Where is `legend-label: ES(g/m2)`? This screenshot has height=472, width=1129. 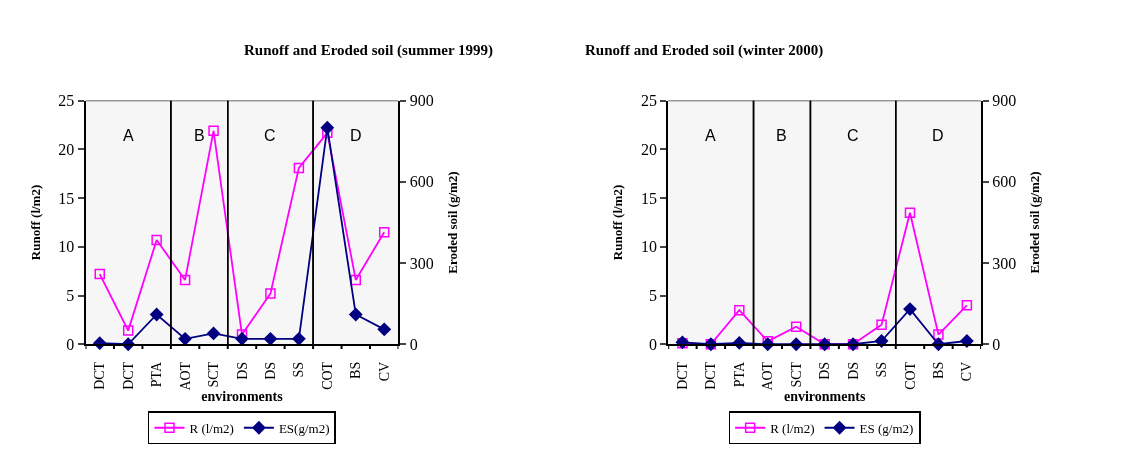 legend-label: ES(g/m2) is located at coordinates (304, 428).